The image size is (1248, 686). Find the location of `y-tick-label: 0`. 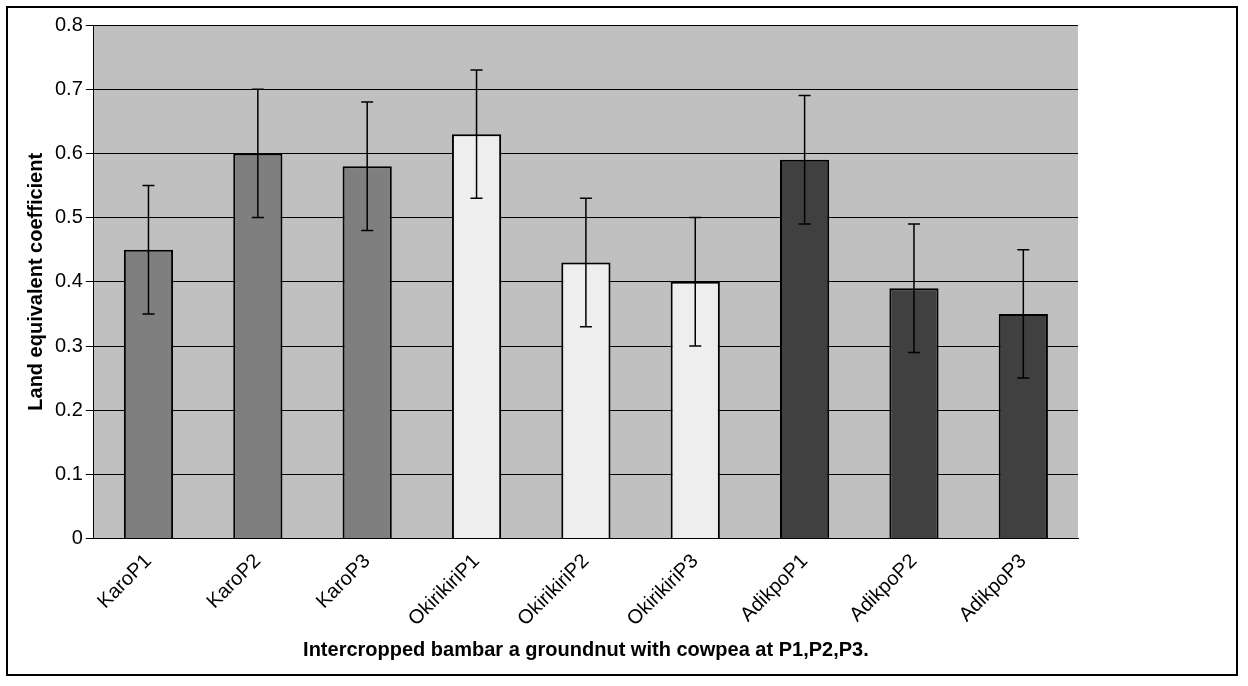

y-tick-label: 0 is located at coordinates (77, 537).